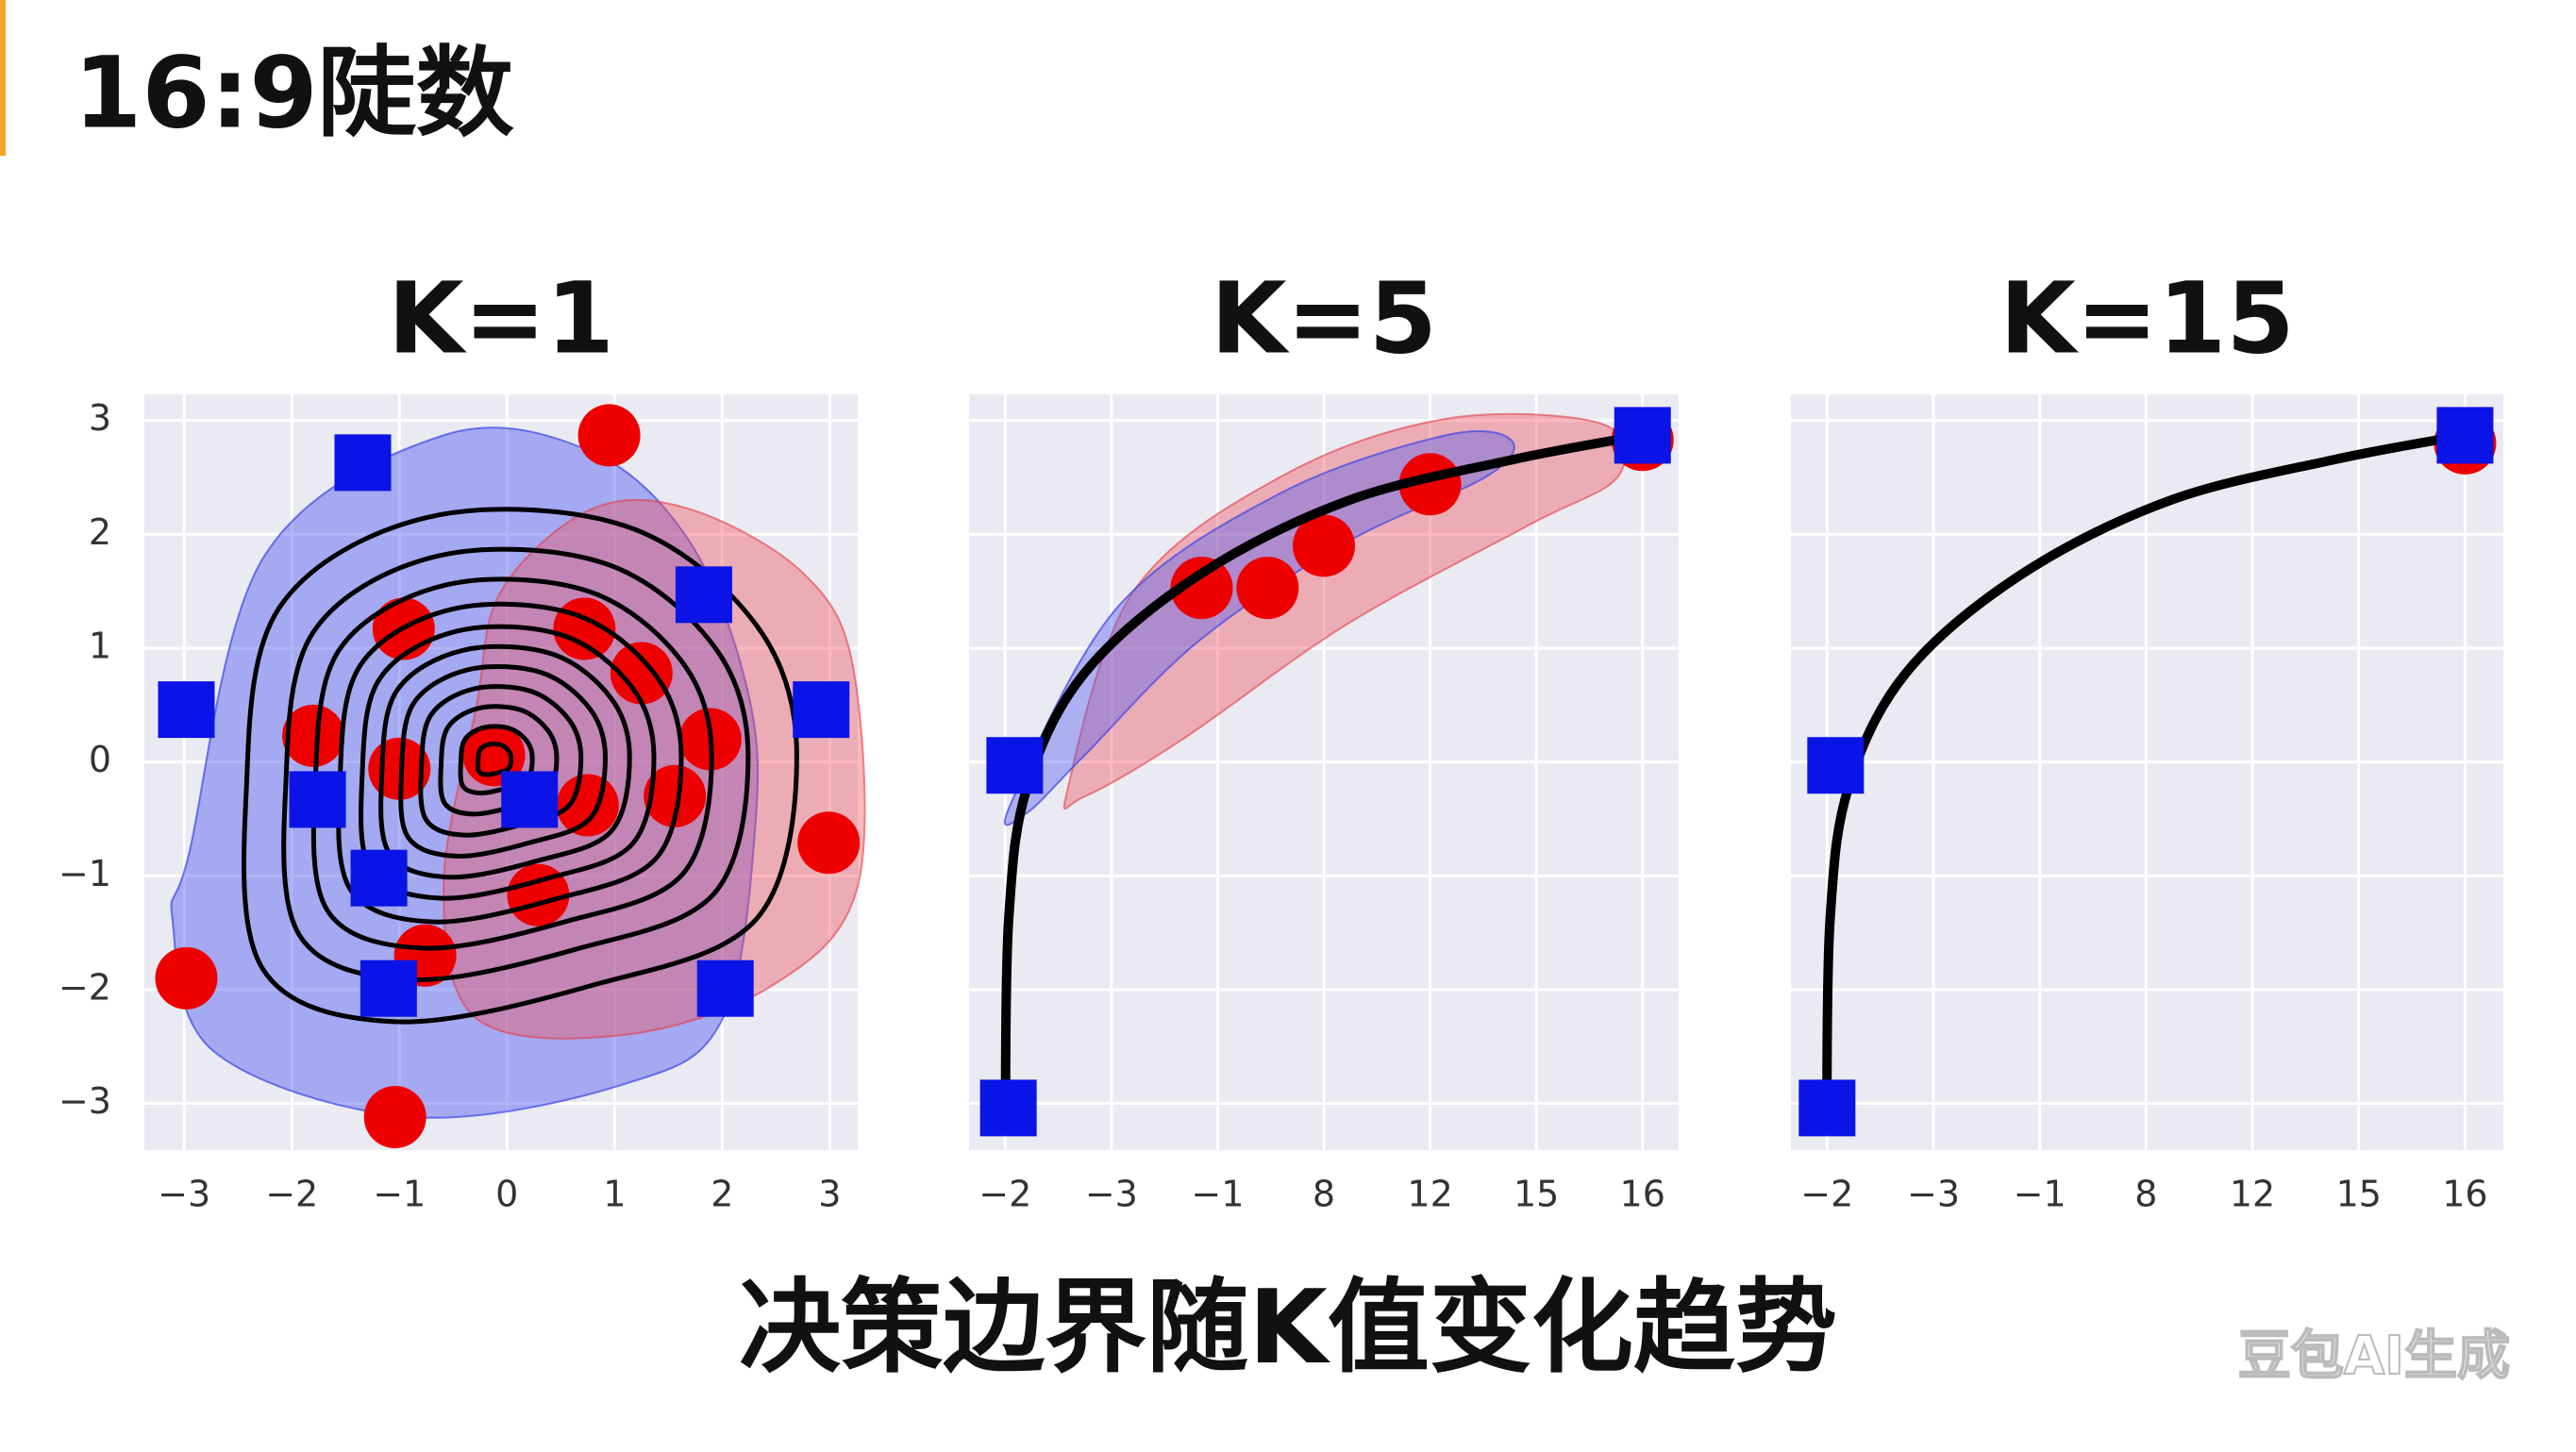 The image size is (2576, 1452). Describe the element at coordinates (3, 78) in the screenshot. I see `accent-bar` at that location.